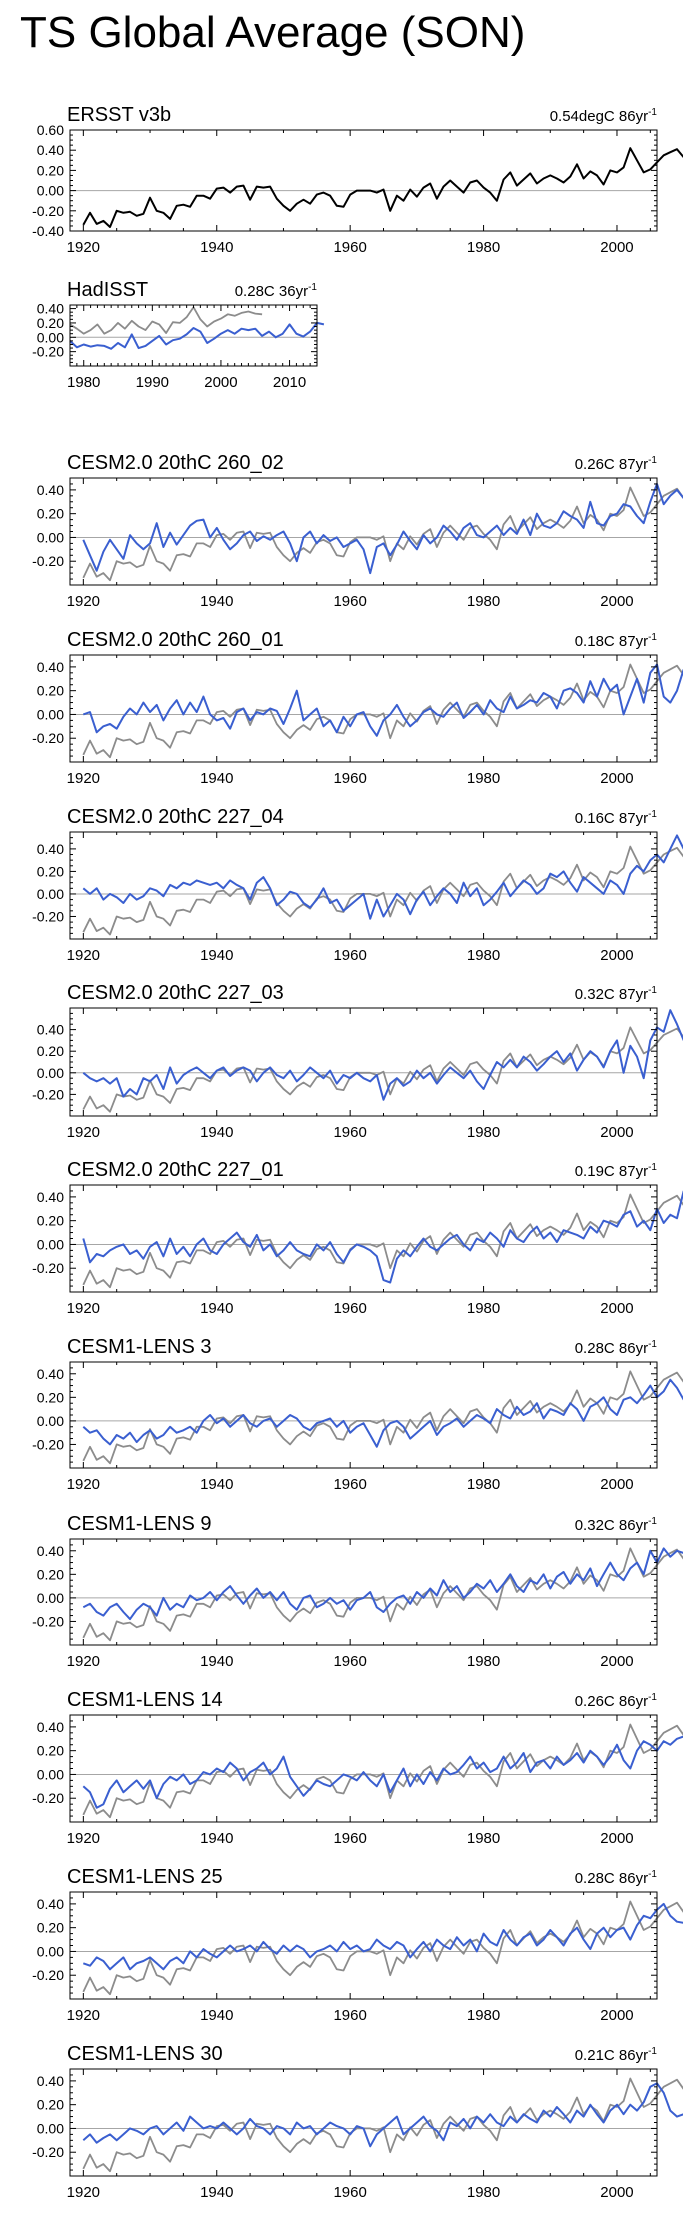 The height and width of the screenshot is (2222, 683). Describe the element at coordinates (145, 1877) in the screenshot. I see `panel-title: CESM1-LENS 25` at that location.